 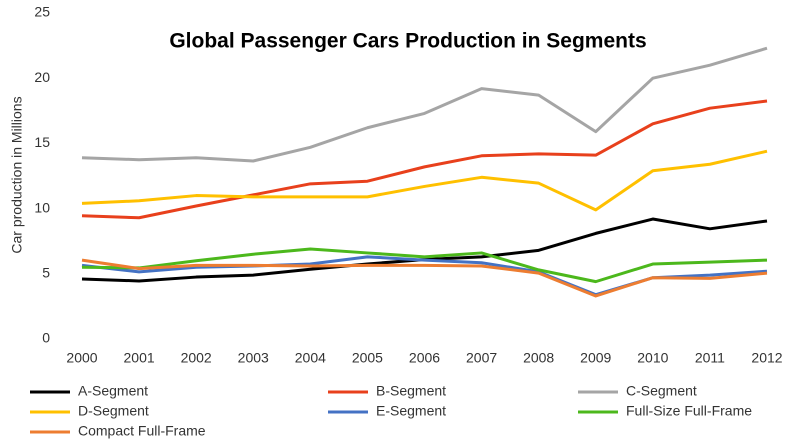 What do you see at coordinates (481, 358) in the screenshot?
I see `x-tick-label: 2007` at bounding box center [481, 358].